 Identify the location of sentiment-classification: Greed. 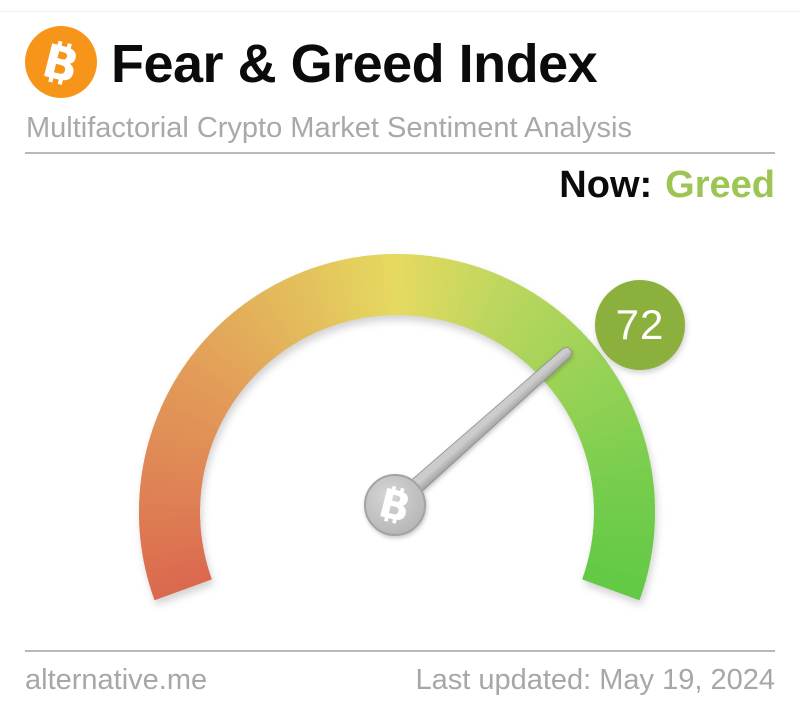
(720, 185).